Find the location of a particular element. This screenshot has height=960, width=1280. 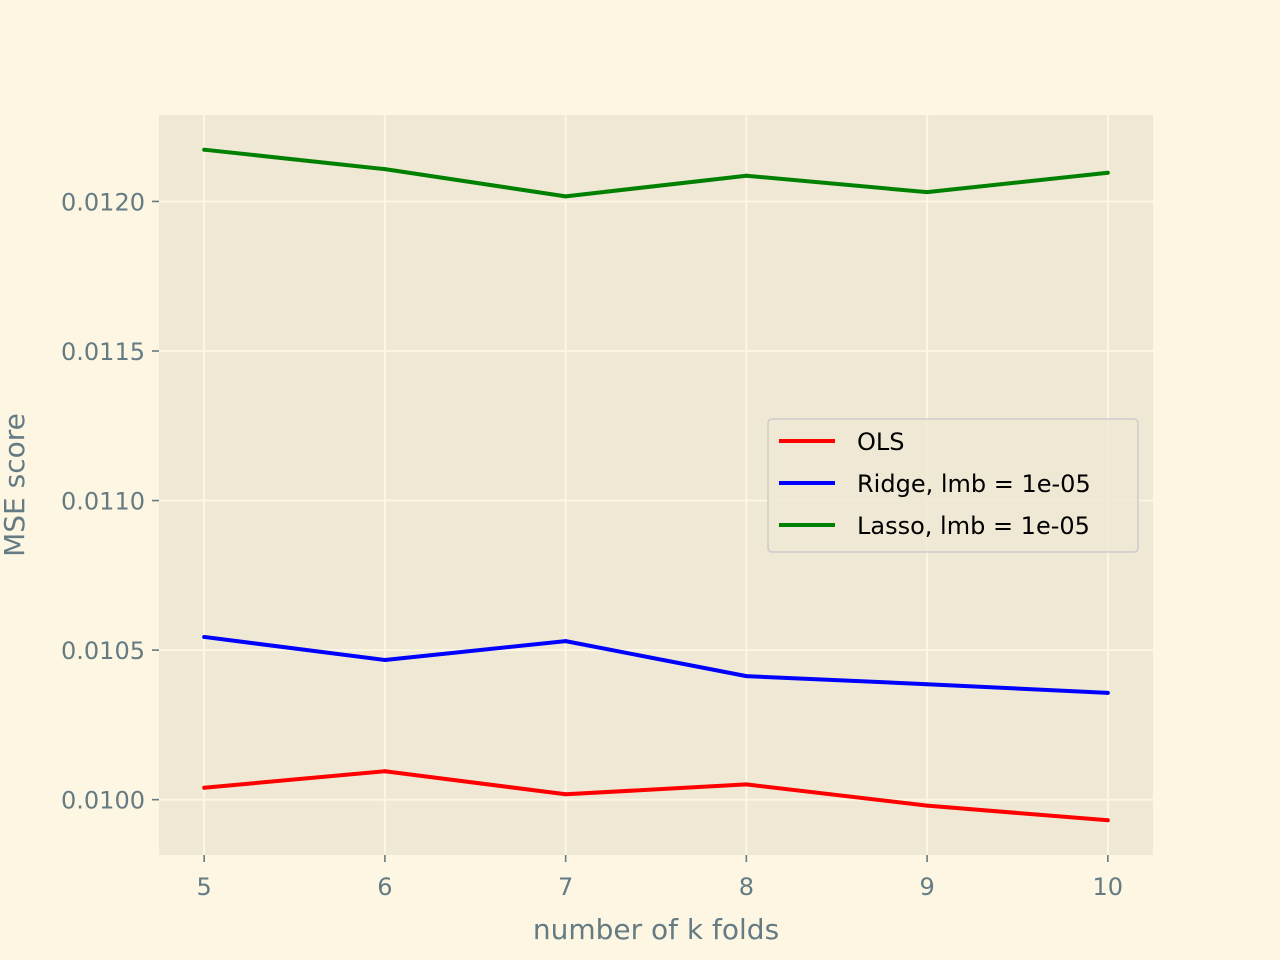

x-axis-label: number of k folds is located at coordinates (656, 929).